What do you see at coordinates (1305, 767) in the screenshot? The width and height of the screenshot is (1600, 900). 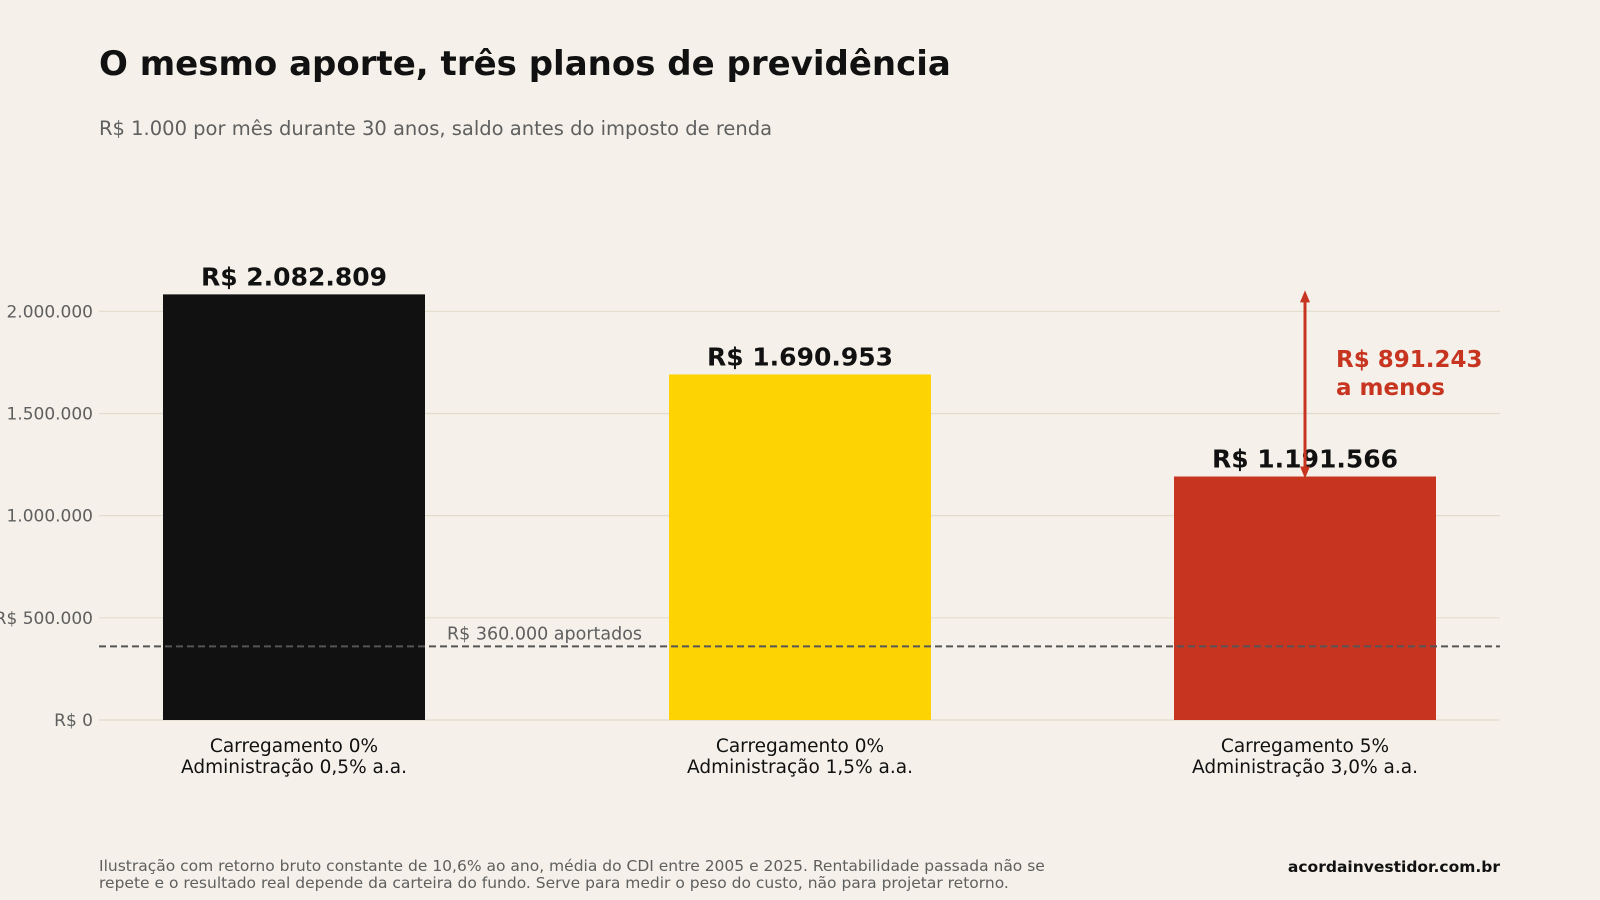 I see `x-category-label: Administração 3,0% a.a.` at bounding box center [1305, 767].